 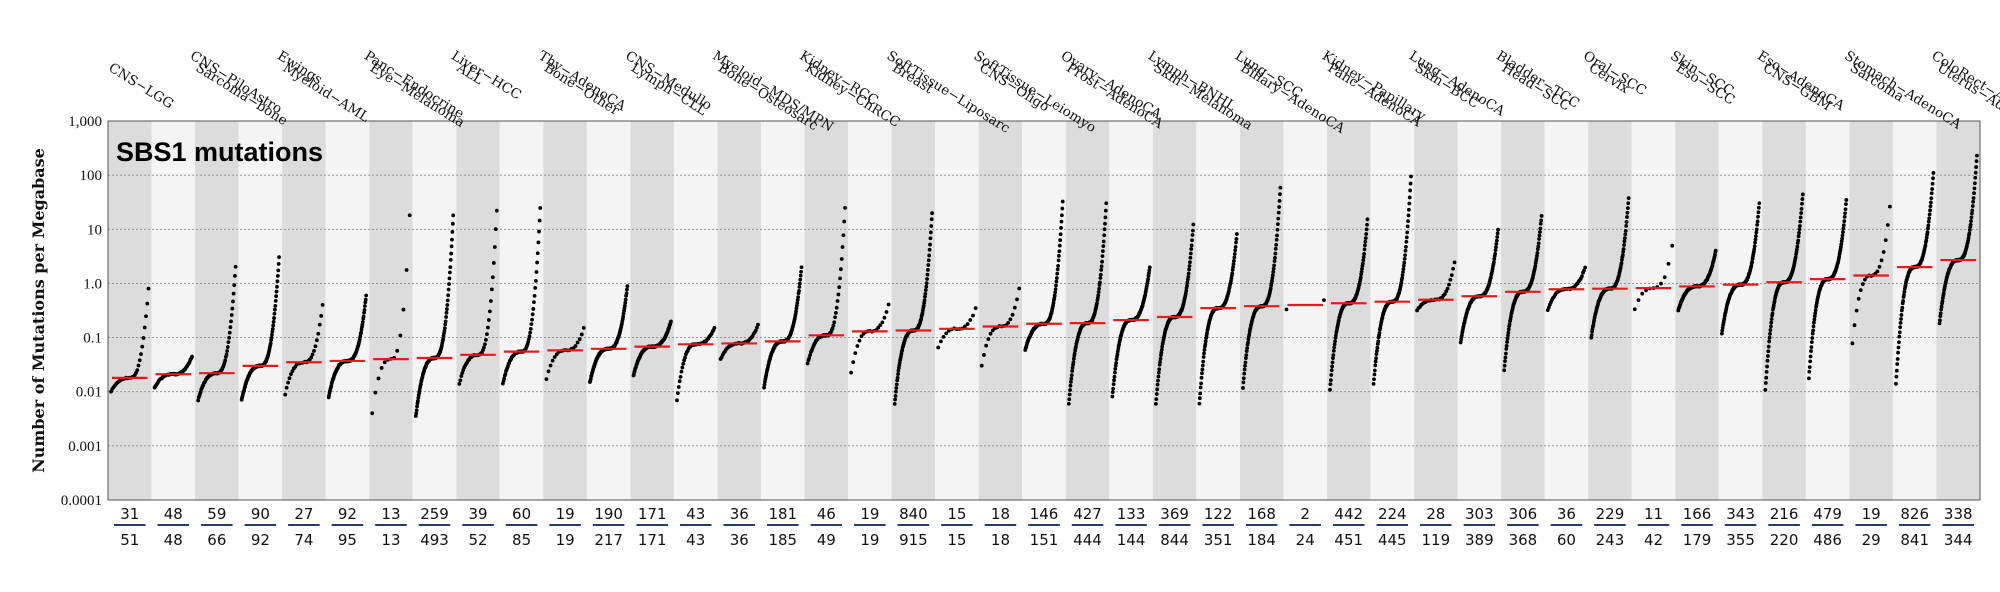 What do you see at coordinates (390, 540) in the screenshot?
I see `count-bottom: 13` at bounding box center [390, 540].